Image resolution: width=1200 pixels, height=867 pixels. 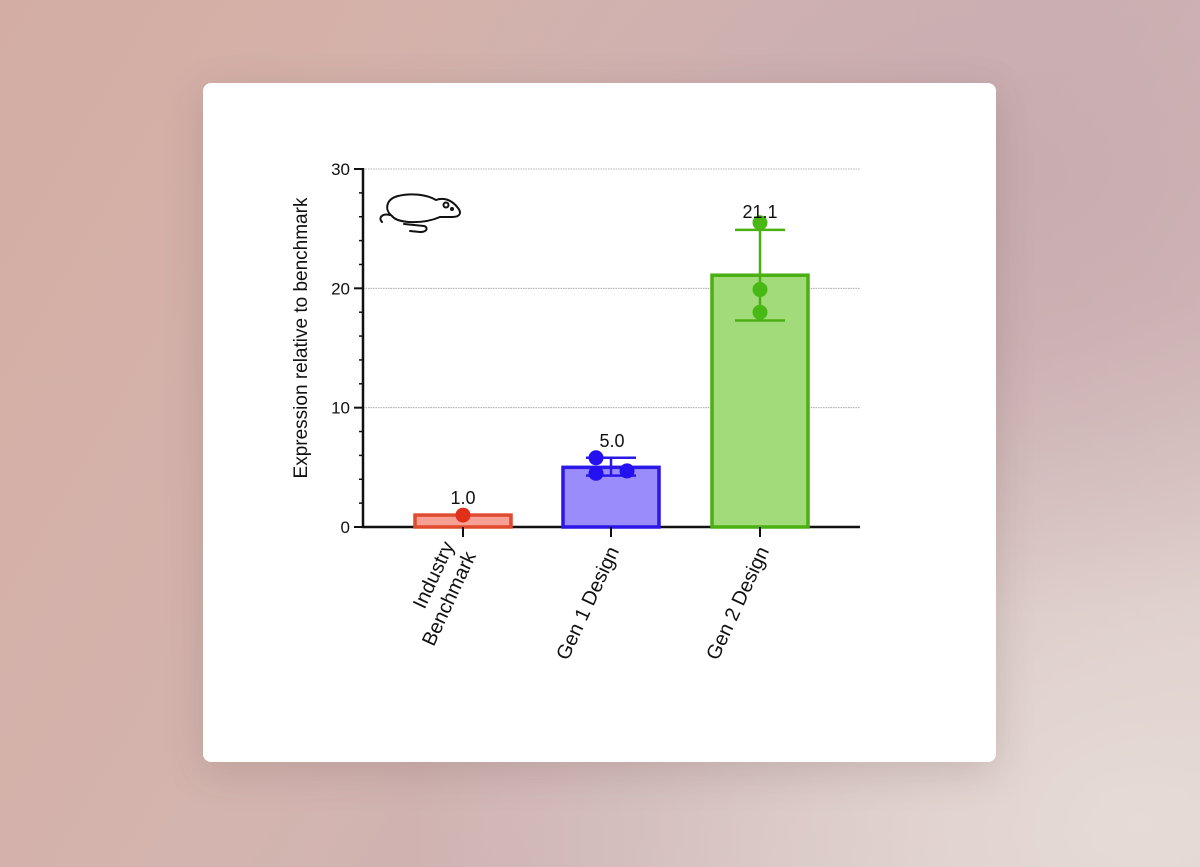 What do you see at coordinates (345, 527) in the screenshot?
I see `y-tick-label: 0` at bounding box center [345, 527].